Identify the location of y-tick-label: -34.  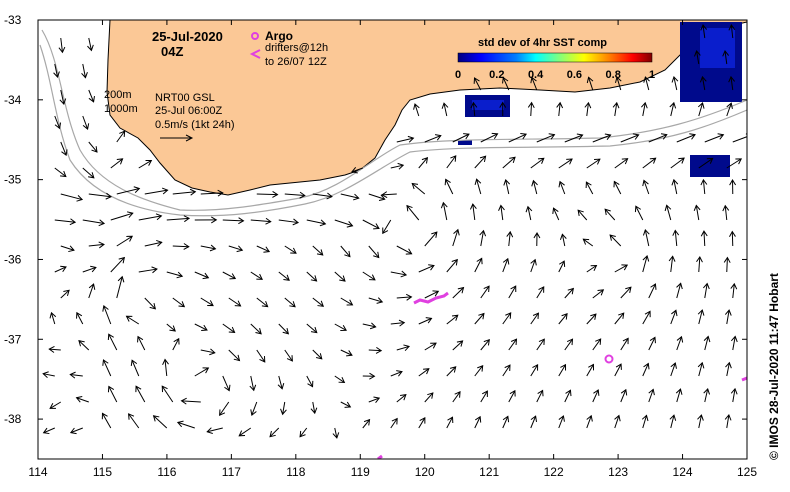
(13, 100).